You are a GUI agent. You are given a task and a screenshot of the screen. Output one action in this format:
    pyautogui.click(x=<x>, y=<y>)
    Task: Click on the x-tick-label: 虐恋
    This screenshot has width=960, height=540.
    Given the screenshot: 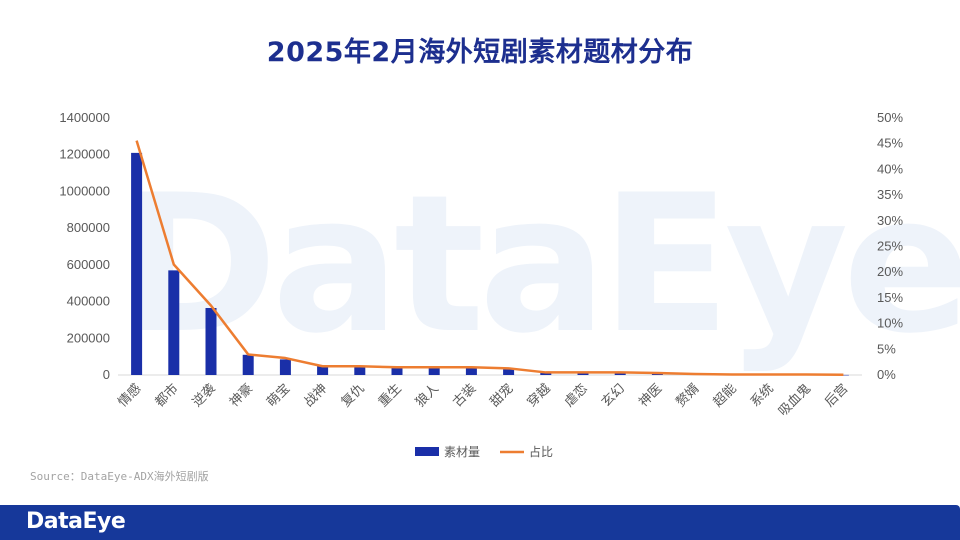 What is the action you would take?
    pyautogui.click(x=576, y=396)
    